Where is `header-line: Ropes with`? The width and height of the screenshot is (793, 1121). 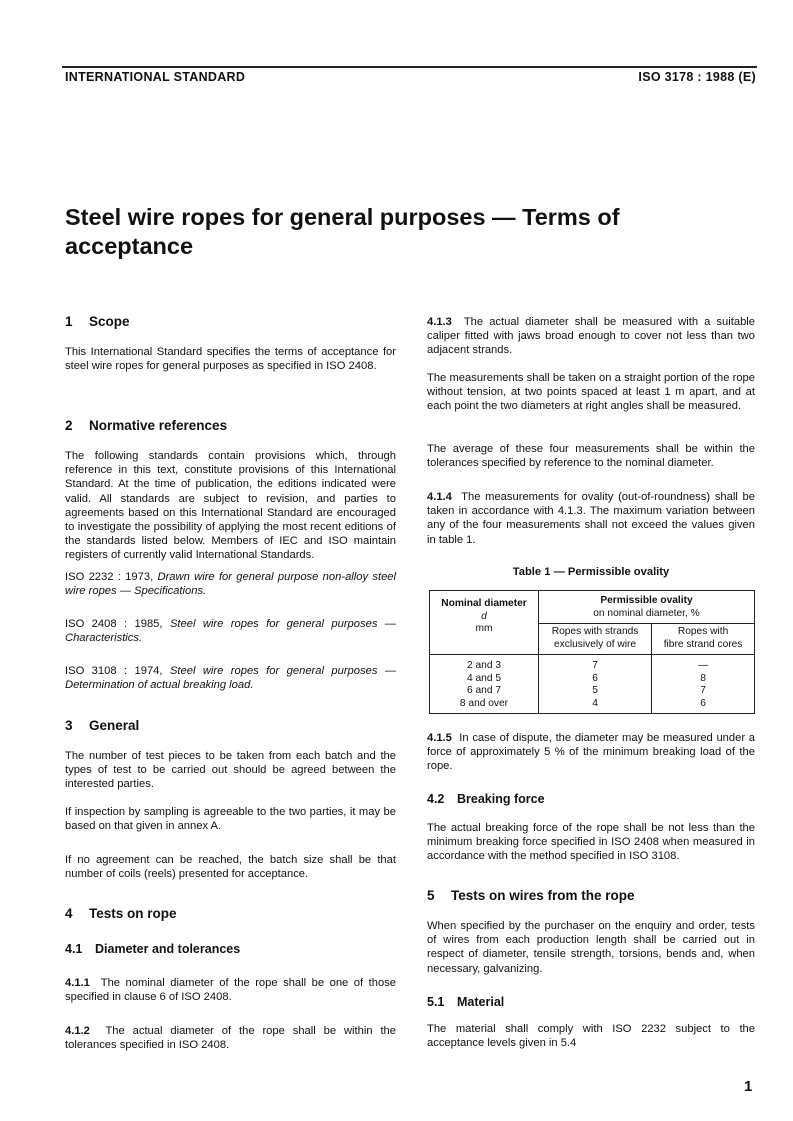 header-line: Ropes with is located at coordinates (703, 631).